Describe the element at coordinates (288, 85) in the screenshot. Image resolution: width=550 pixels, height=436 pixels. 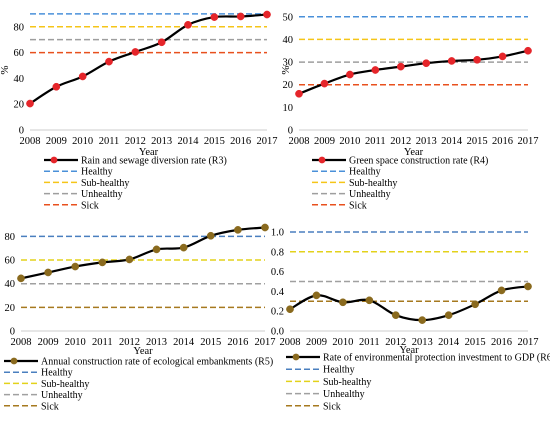
I see `y-tick-label: 20` at that location.